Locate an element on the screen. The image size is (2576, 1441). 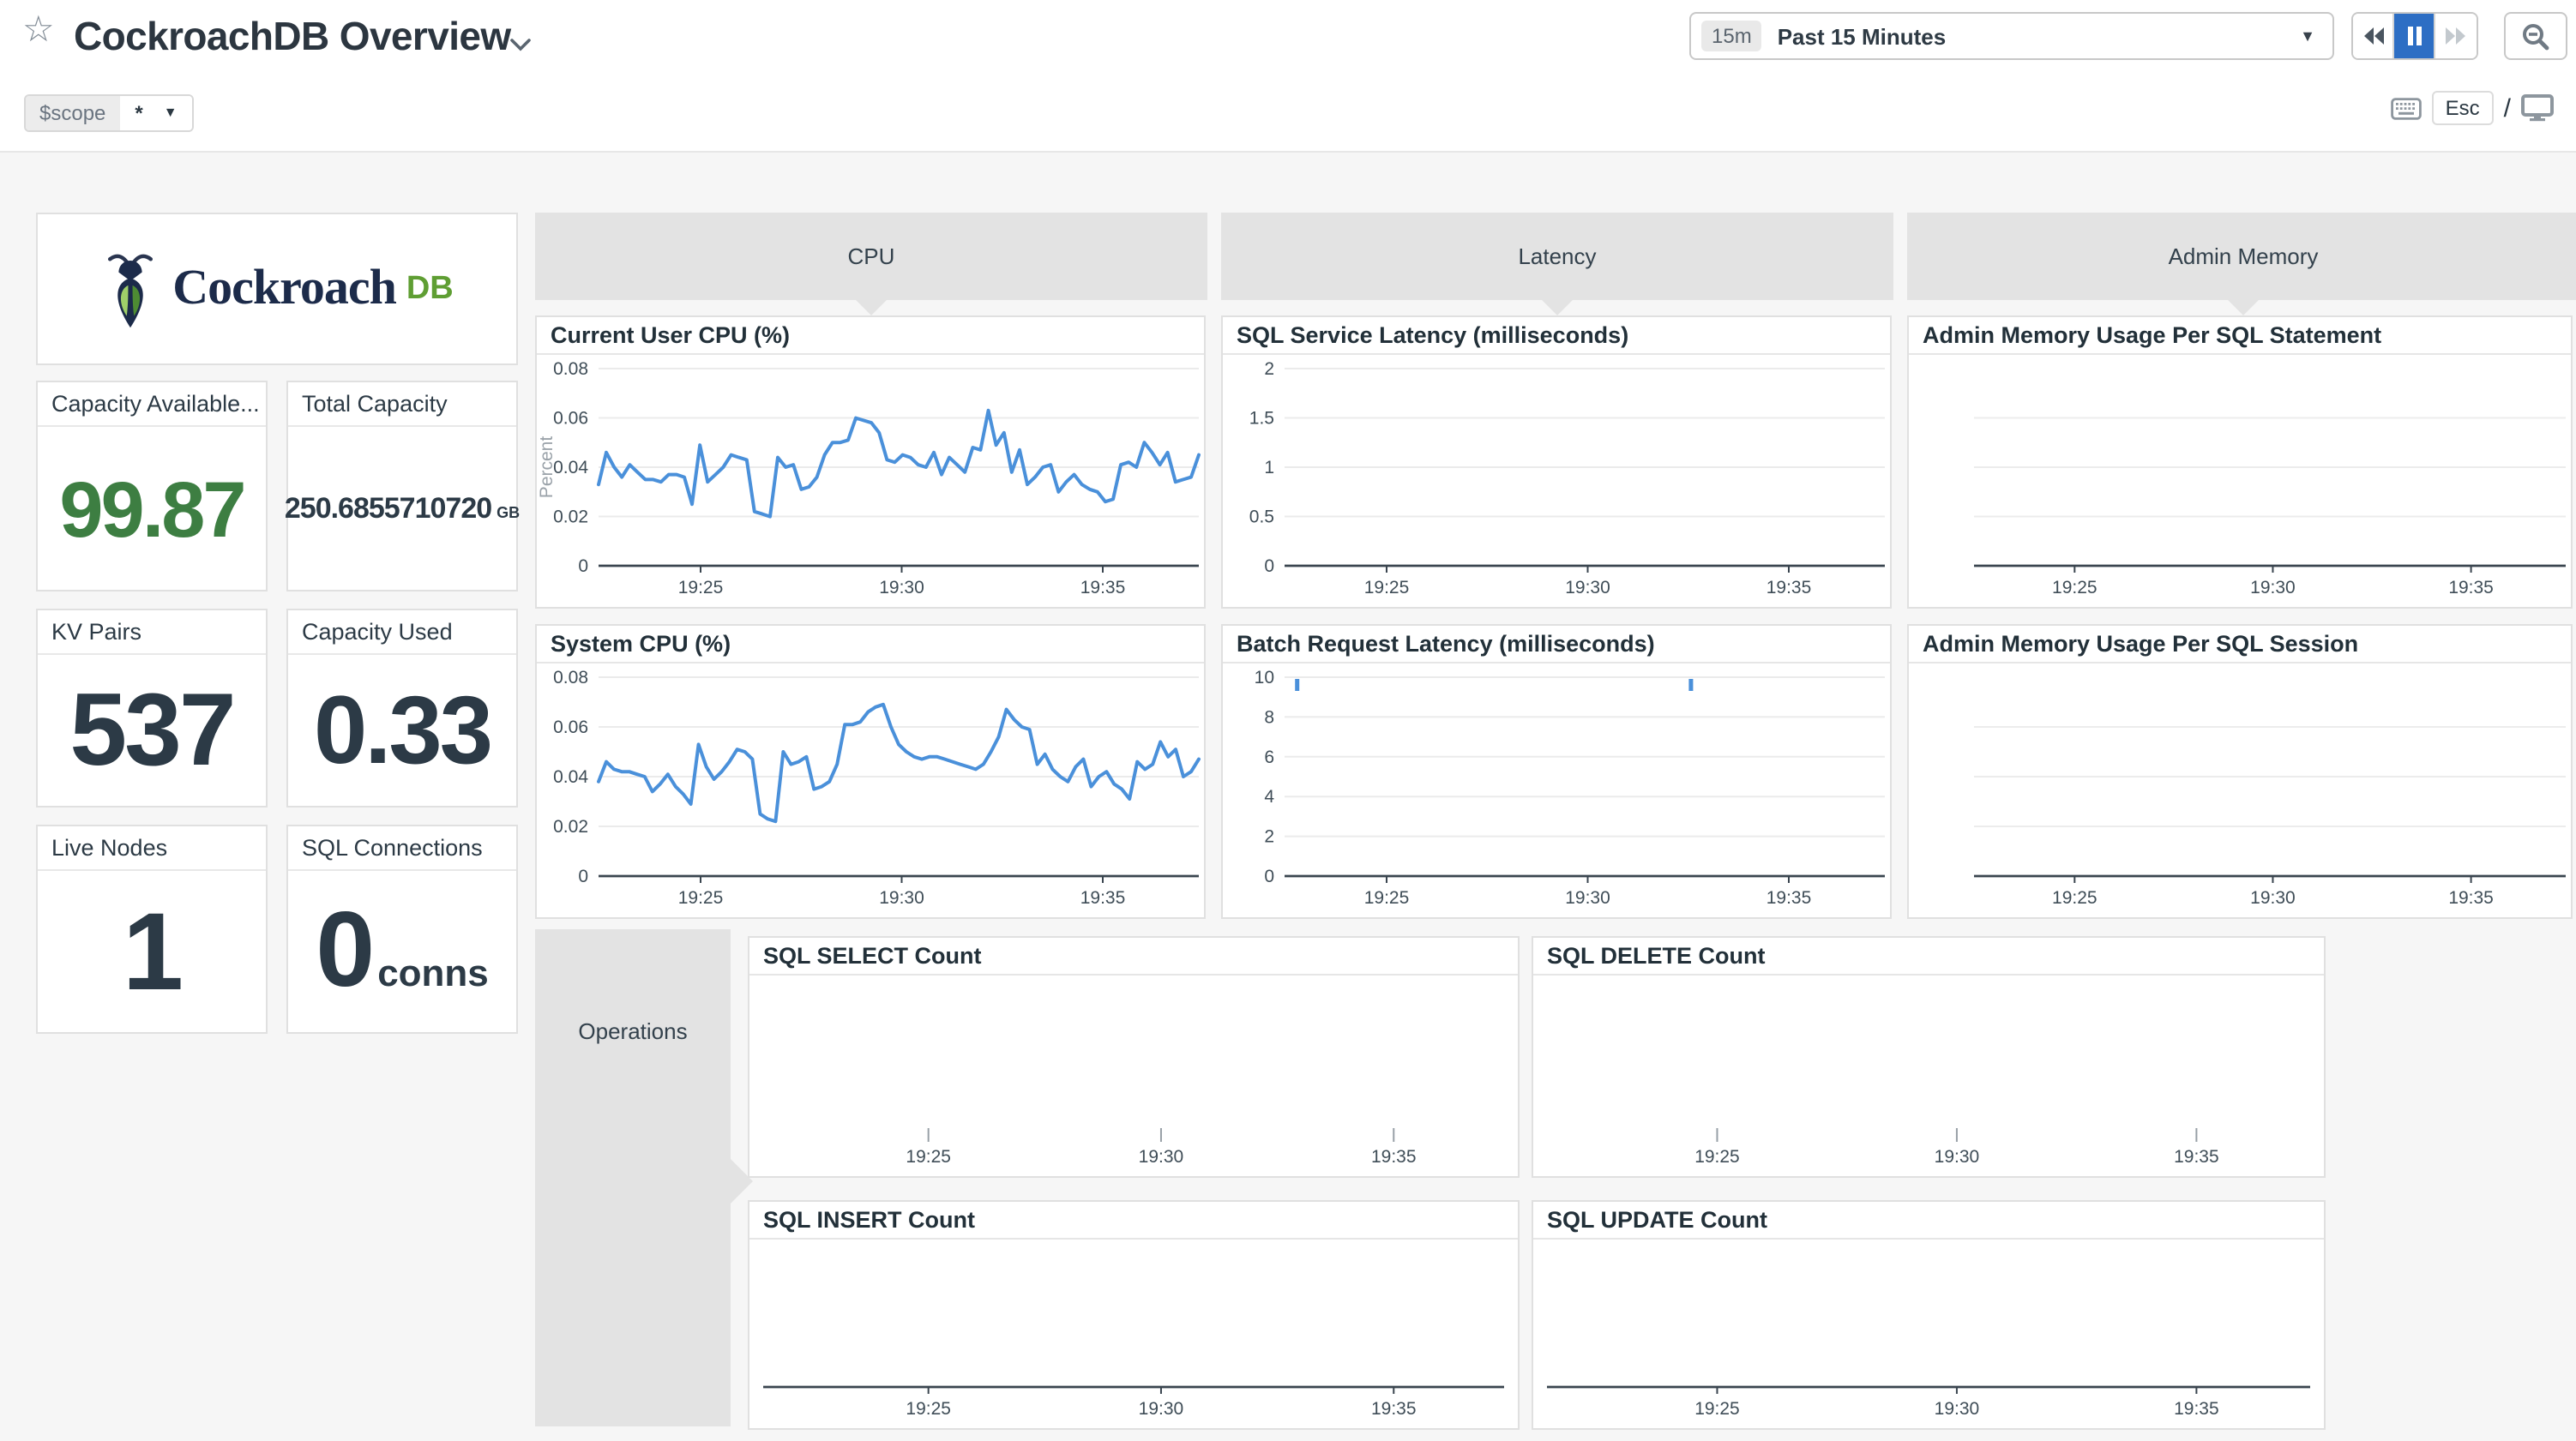
chart-title: SQL UPDATE Count is located at coordinates (1928, 1221).